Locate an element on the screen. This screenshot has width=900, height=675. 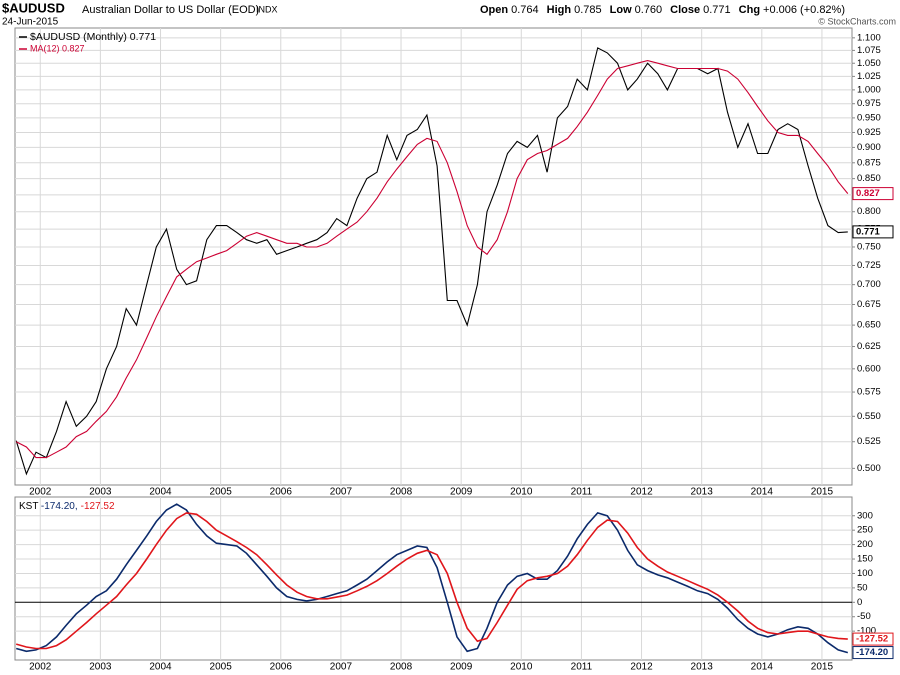
y-tick-label: 0.750 is located at coordinates (869, 246).